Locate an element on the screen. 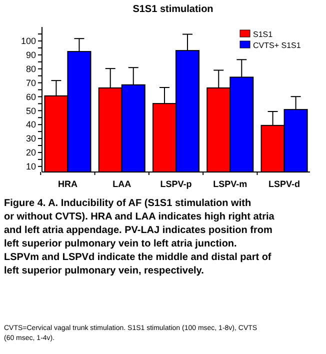 The height and width of the screenshot is (354, 326). x-tick-label: LSPV-p is located at coordinates (176, 184).